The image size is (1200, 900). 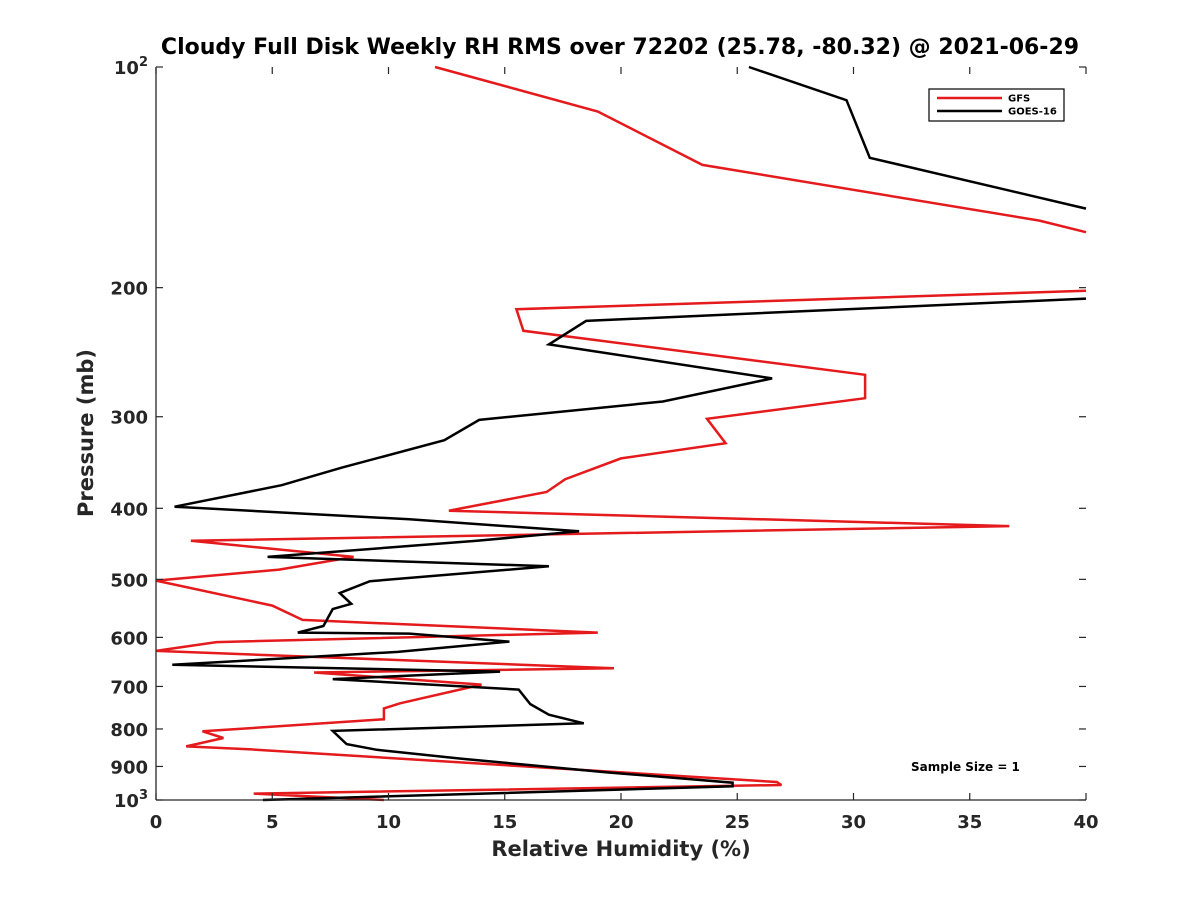 What do you see at coordinates (1032, 112) in the screenshot?
I see `legend-label-goes16: GOES-16` at bounding box center [1032, 112].